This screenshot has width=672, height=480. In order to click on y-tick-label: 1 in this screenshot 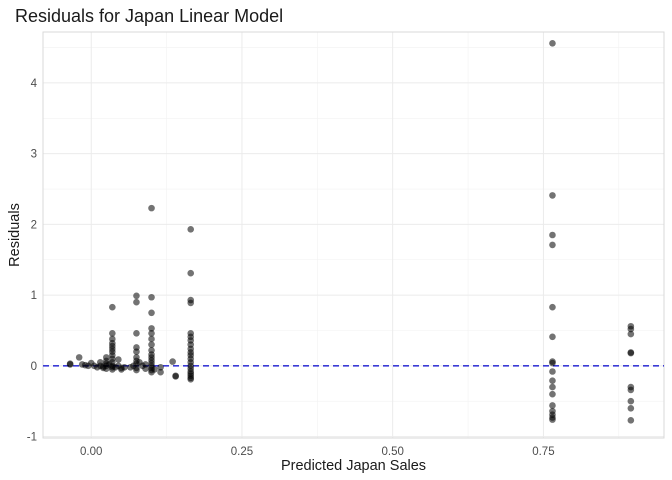, I will do `click(34, 296)`.